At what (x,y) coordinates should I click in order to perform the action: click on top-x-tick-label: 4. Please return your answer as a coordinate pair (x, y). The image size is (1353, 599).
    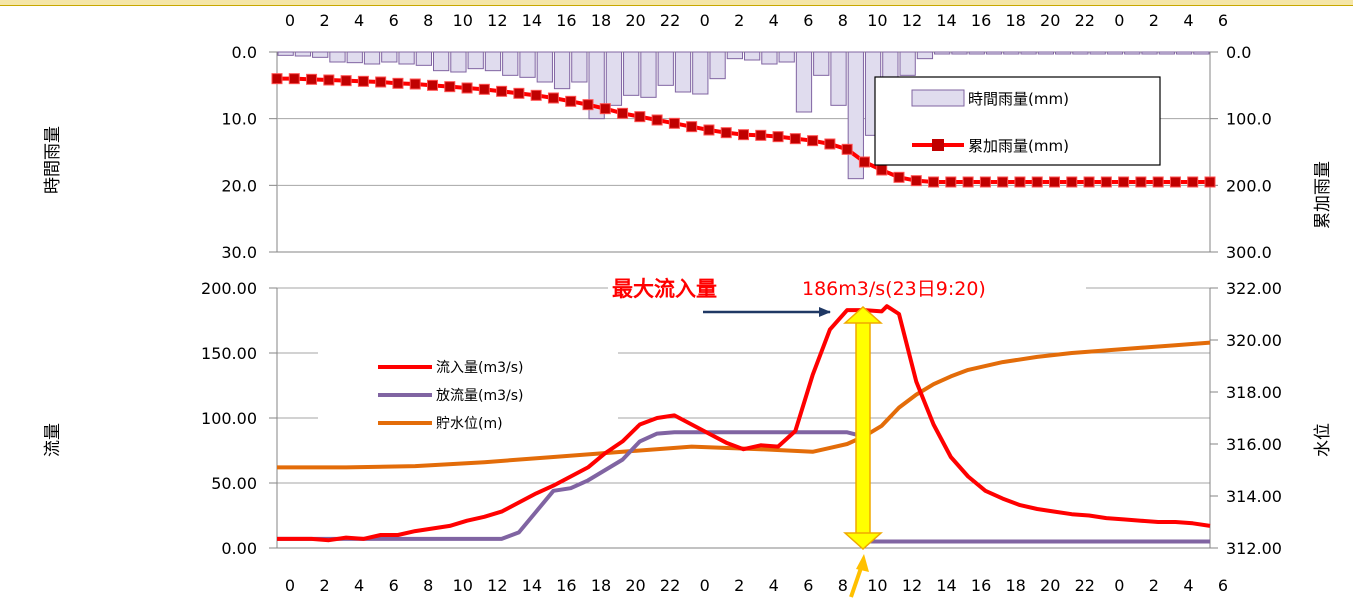
    Looking at the image, I should click on (774, 20).